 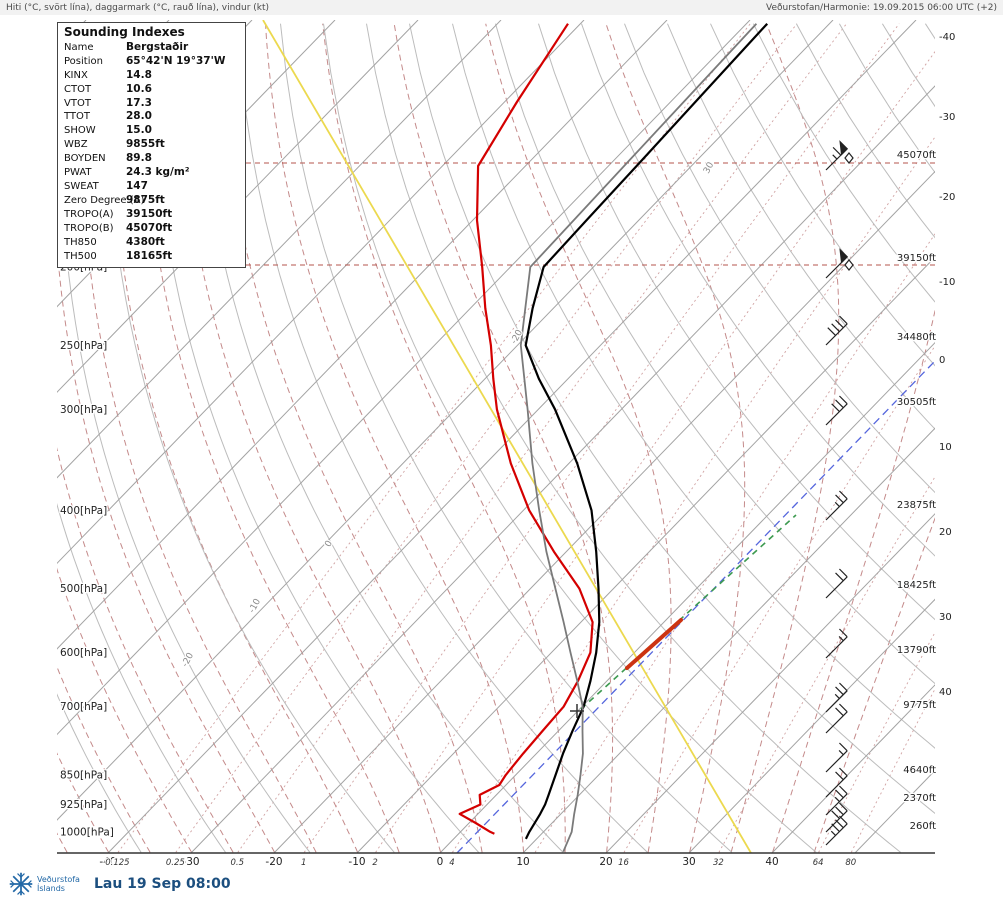 I want to click on index-label: TH500, so click(x=80, y=256).